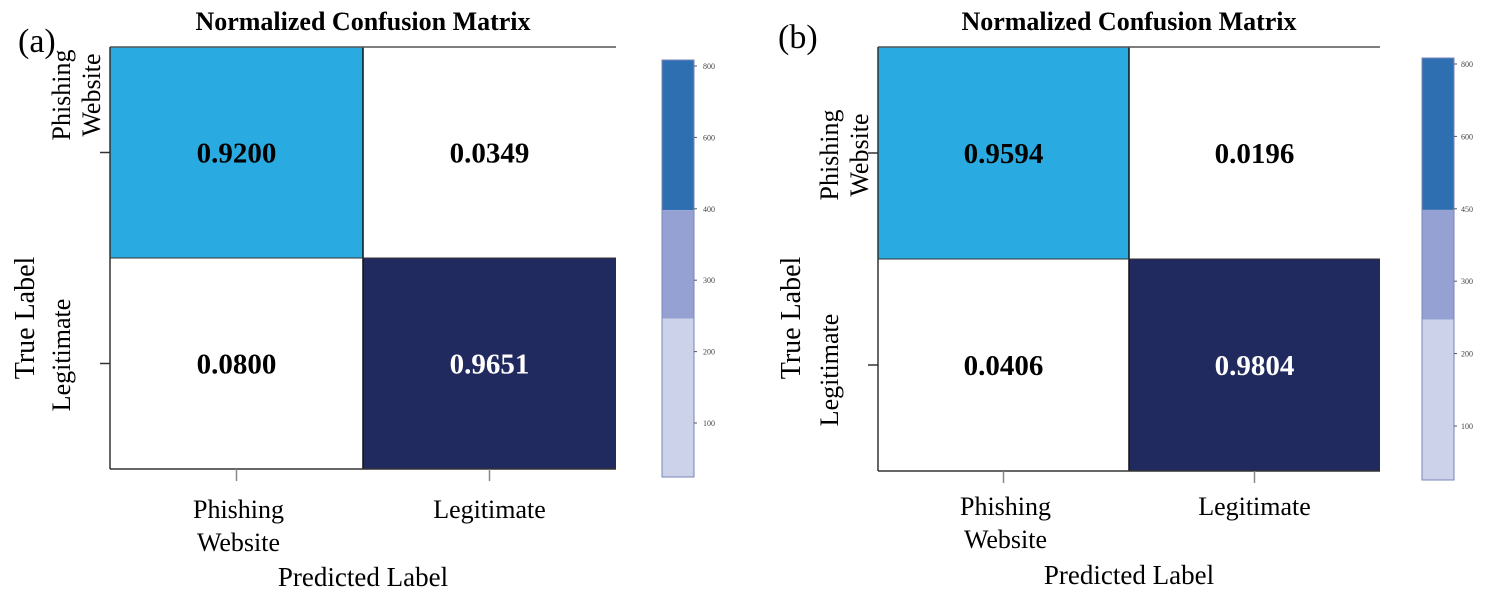 The image size is (1500, 603). What do you see at coordinates (798, 37) in the screenshot?
I see `panel-label: (b)` at bounding box center [798, 37].